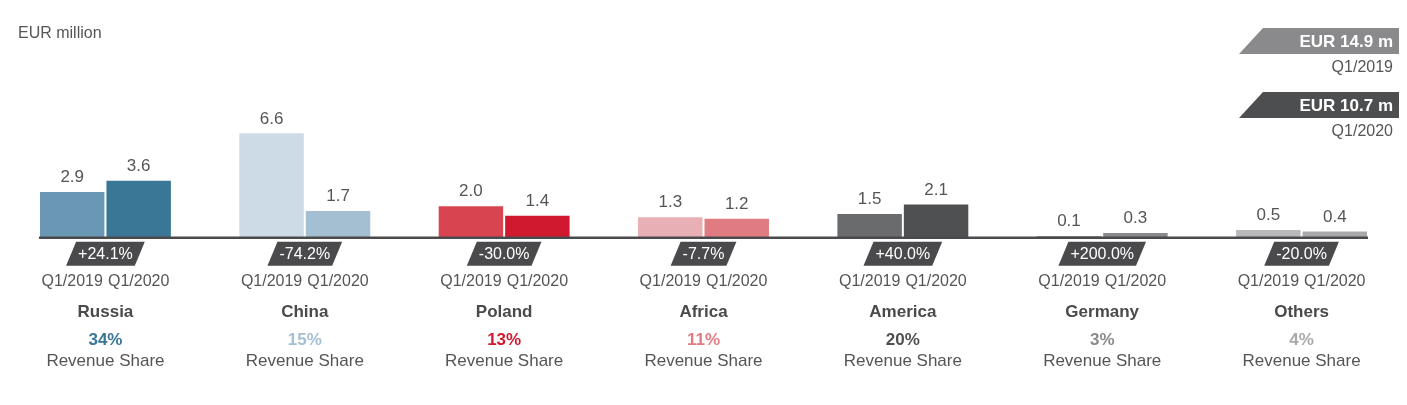 The width and height of the screenshot is (1407, 405). I want to click on text: -20.0%, so click(1301, 254).